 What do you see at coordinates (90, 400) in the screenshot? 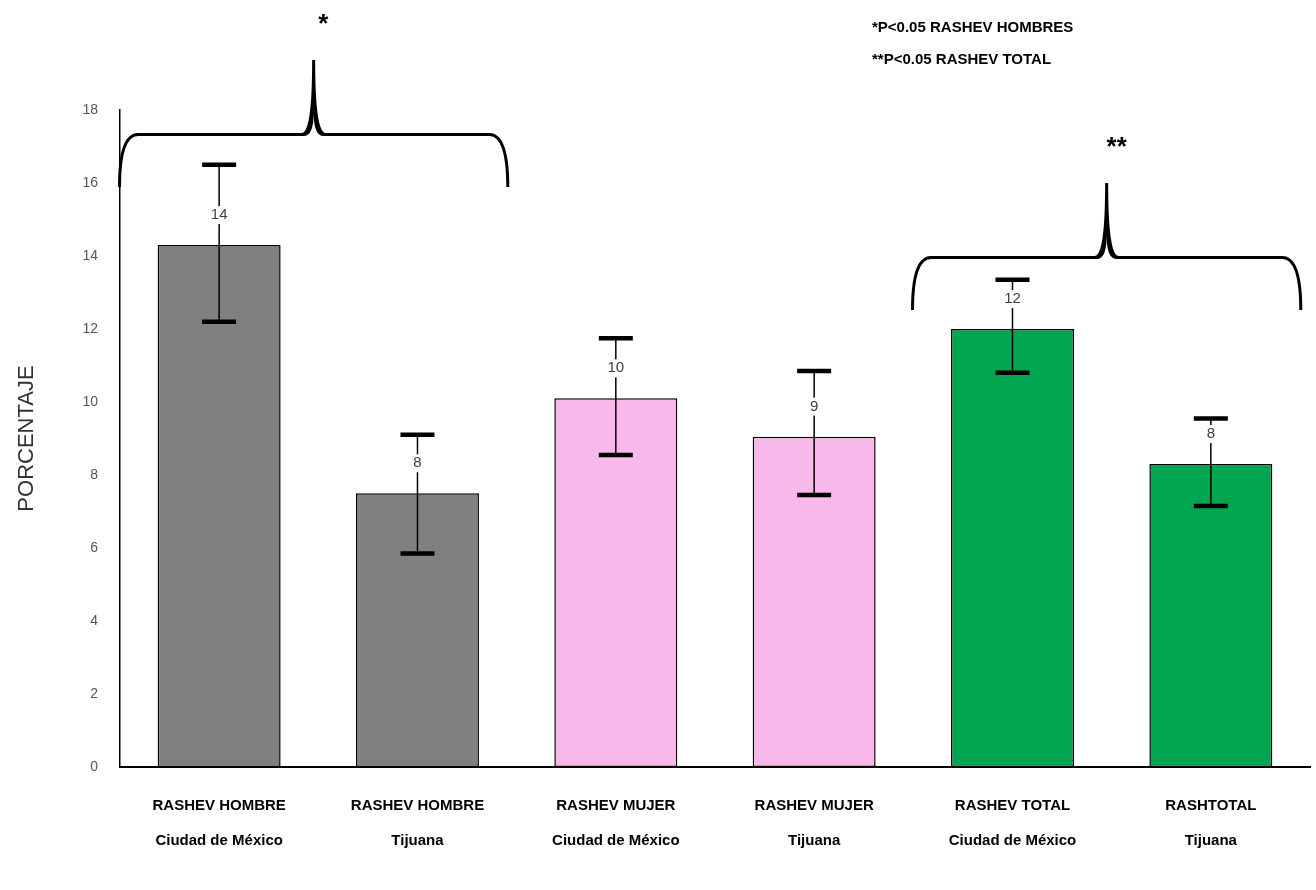
I see `y-tick-label: 10` at bounding box center [90, 400].